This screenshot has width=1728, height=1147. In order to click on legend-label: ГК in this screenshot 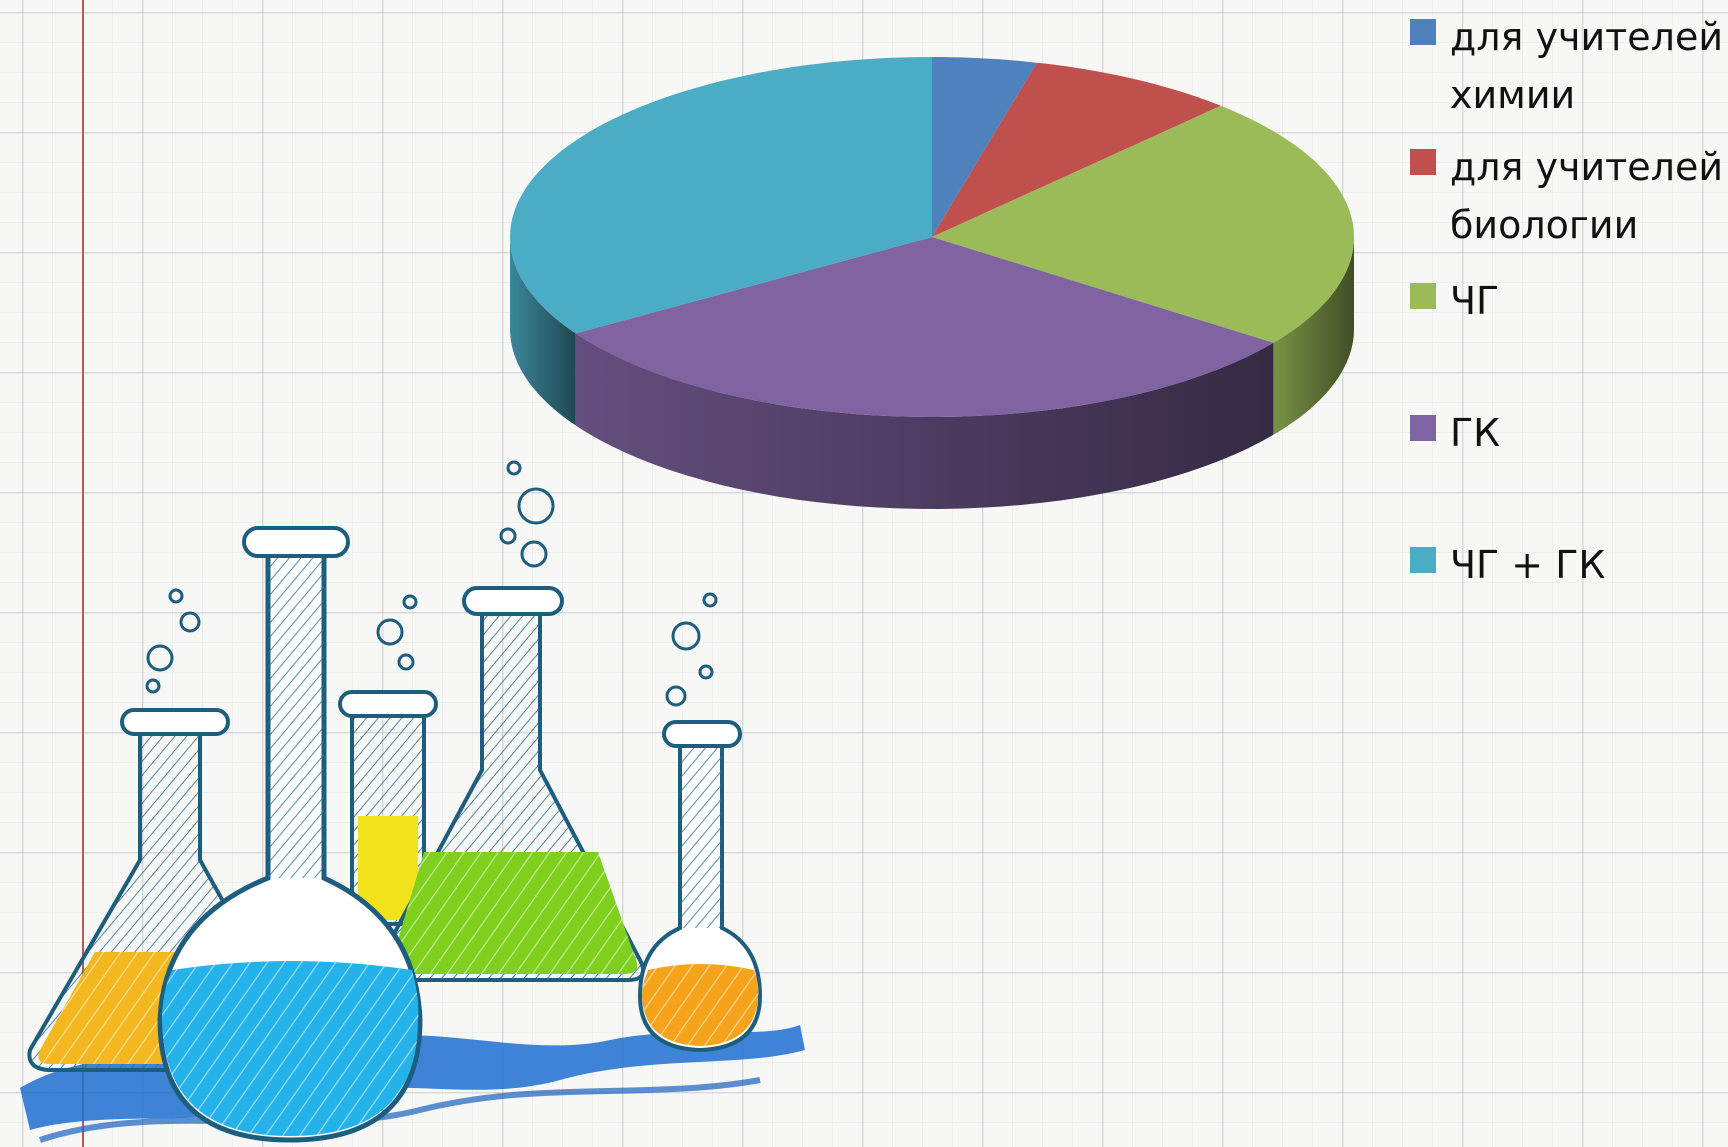, I will do `click(1475, 433)`.